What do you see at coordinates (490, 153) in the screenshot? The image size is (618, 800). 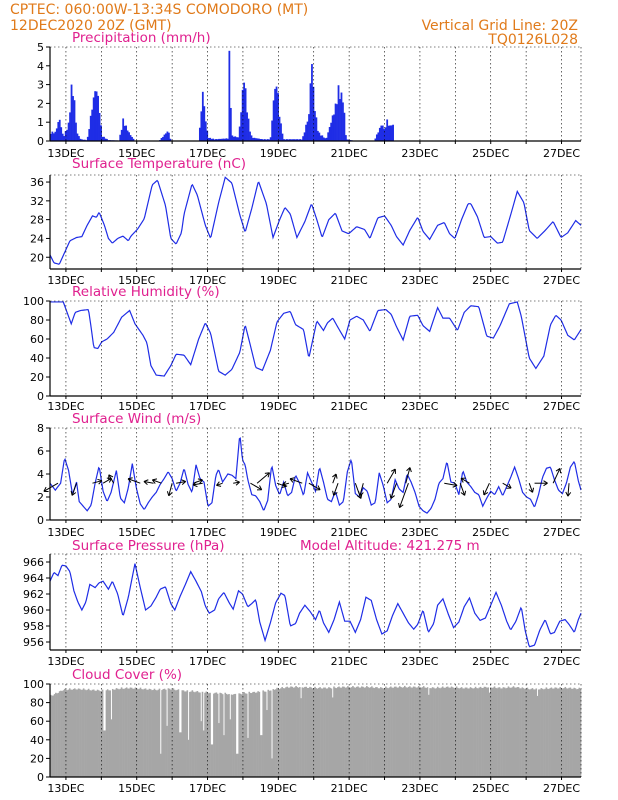 I see `precip-x-tick-label: 25DEC` at bounding box center [490, 153].